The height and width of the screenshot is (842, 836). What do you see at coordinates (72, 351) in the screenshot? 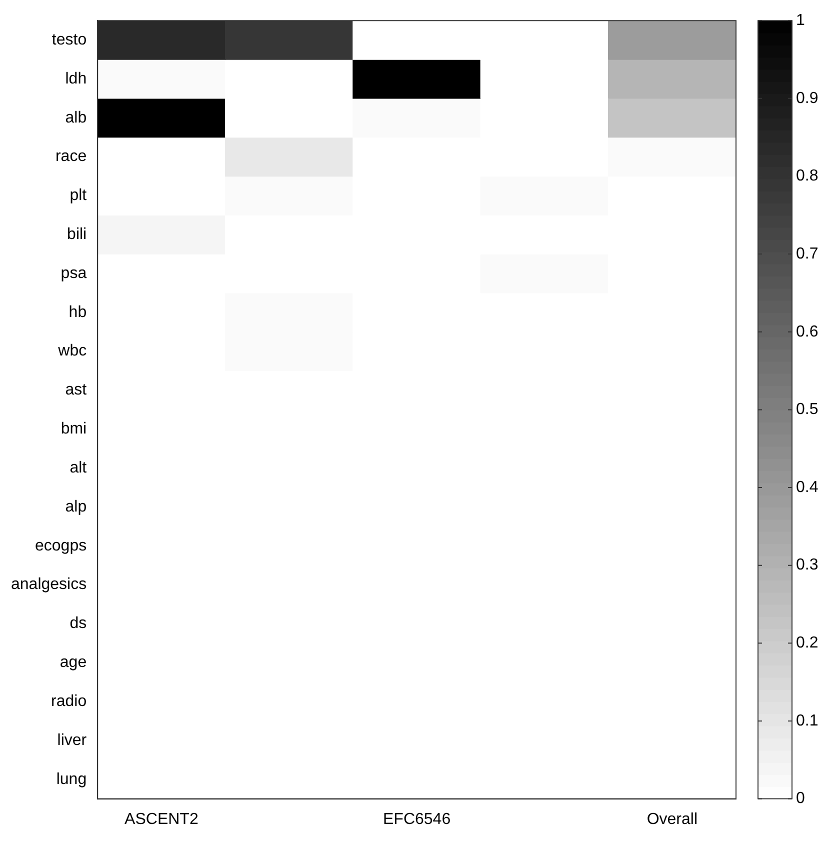
I see `y-tick-label: wbc` at bounding box center [72, 351].